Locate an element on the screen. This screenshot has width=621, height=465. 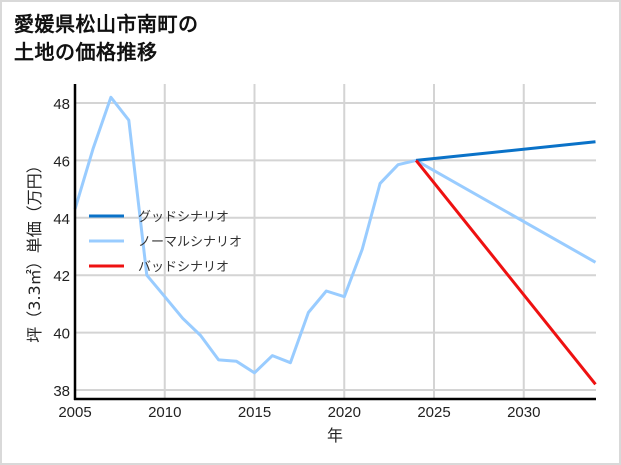
y-axis-label: 坪（3.3㎡）単価（万円） is located at coordinates (34, 249).